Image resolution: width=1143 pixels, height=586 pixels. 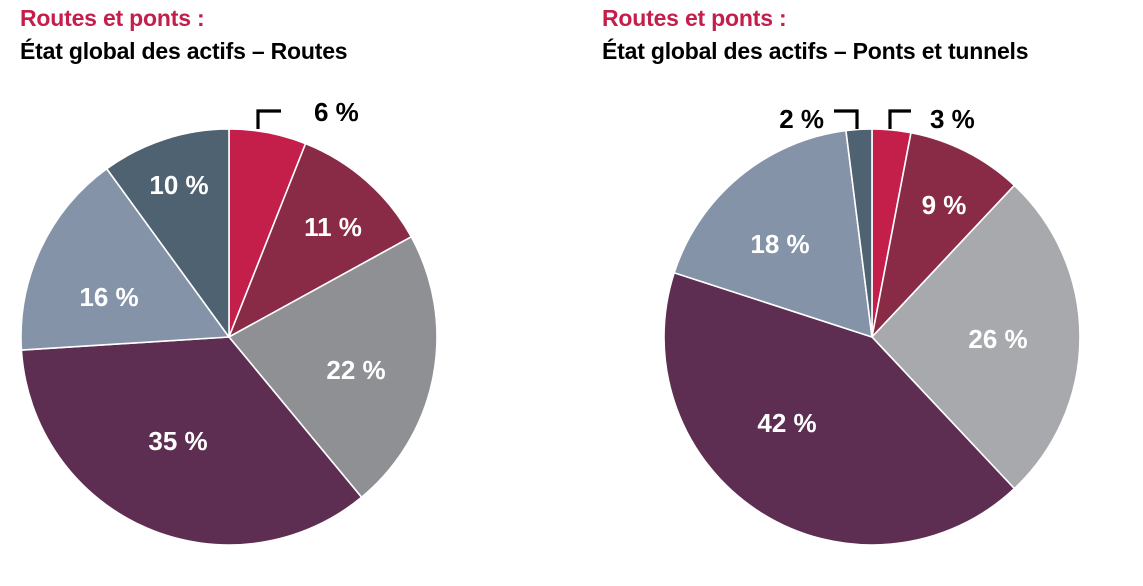 I want to click on slice-label: 10 %, so click(x=178, y=185).